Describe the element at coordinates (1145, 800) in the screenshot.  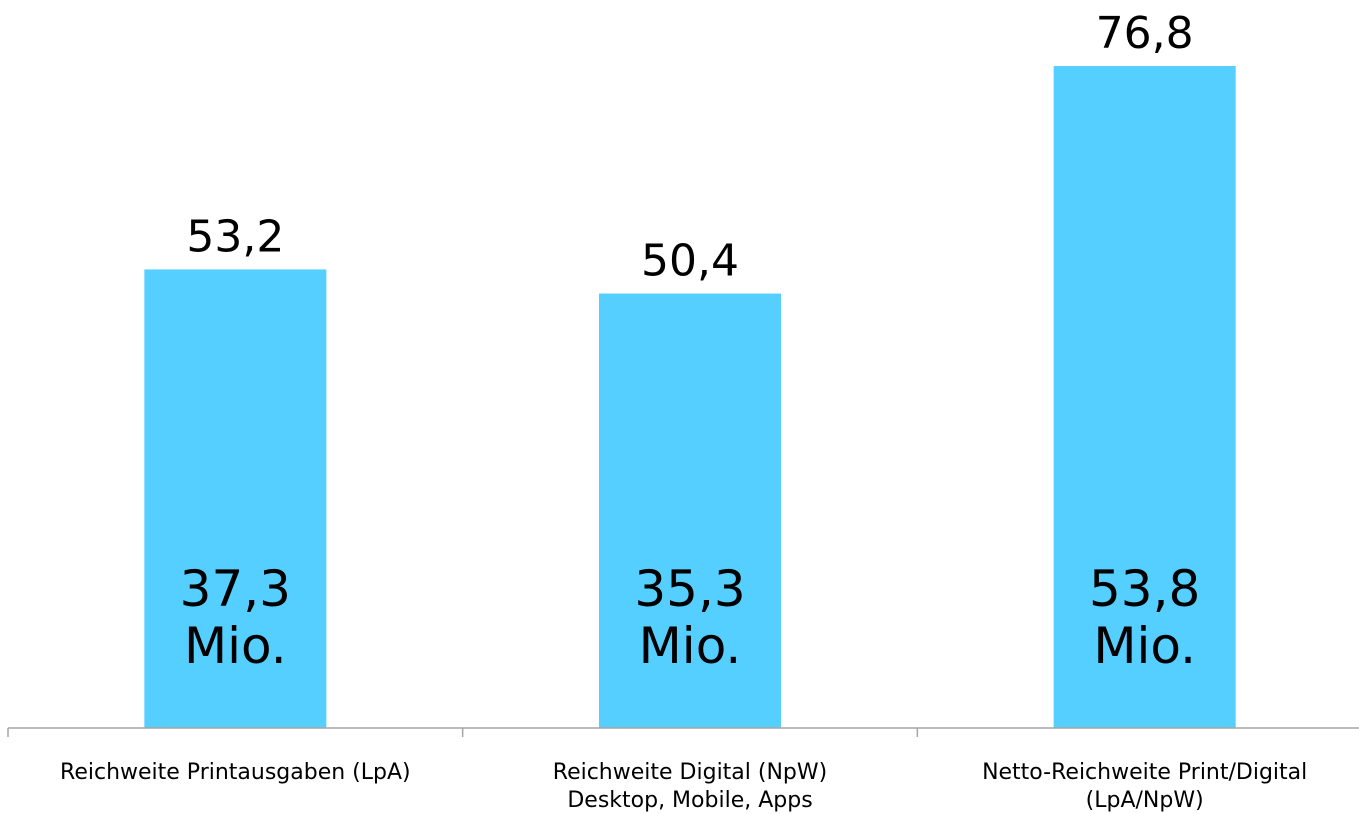
I see `category-label-3-2: (LpA/NpW)` at that location.